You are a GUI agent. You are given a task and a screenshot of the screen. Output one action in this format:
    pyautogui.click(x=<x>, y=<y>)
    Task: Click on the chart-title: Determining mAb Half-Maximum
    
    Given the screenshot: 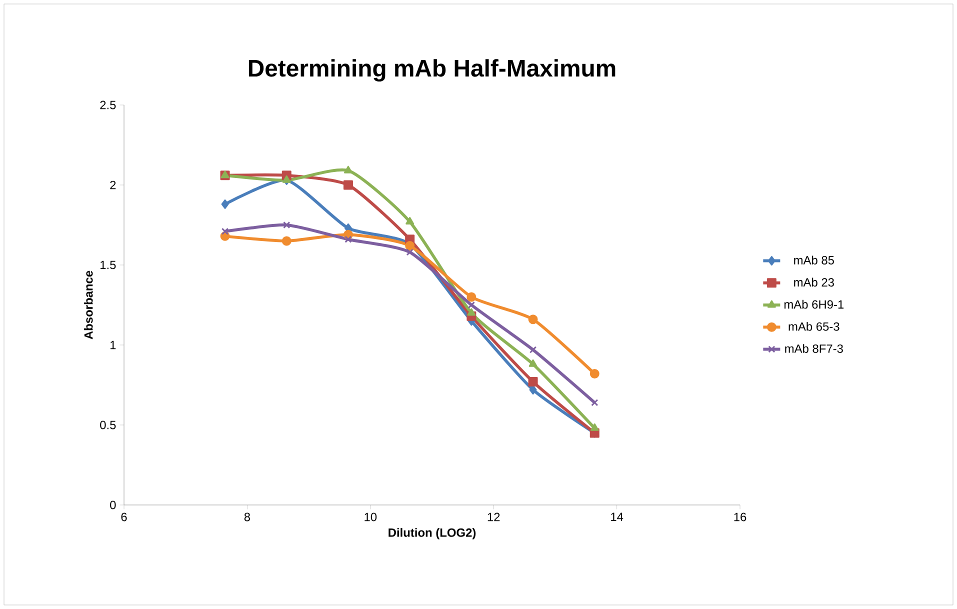 What is the action you would take?
    pyautogui.click(x=432, y=70)
    